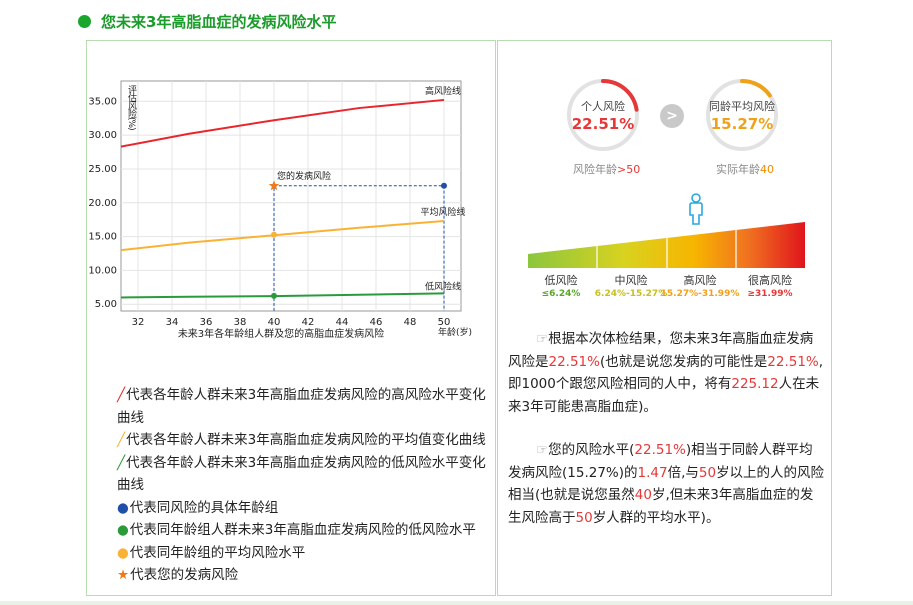  Describe the element at coordinates (102, 101) in the screenshot. I see `y-tick-label: 35.00` at that location.